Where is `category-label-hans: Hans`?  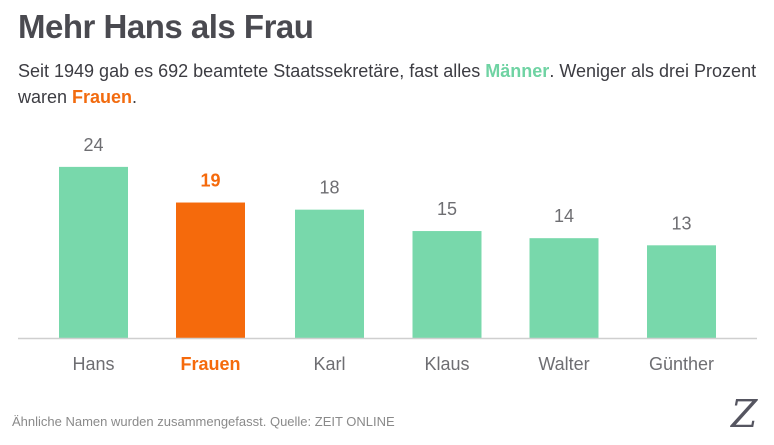
category-label-hans: Hans is located at coordinates (93, 364).